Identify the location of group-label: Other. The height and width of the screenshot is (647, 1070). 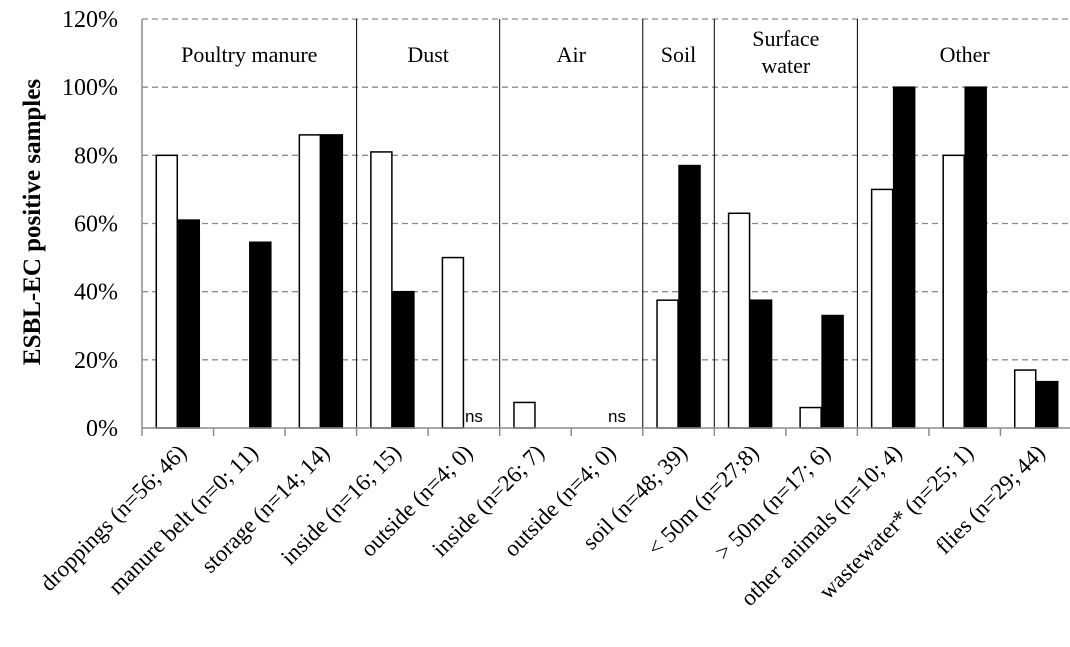
(965, 54).